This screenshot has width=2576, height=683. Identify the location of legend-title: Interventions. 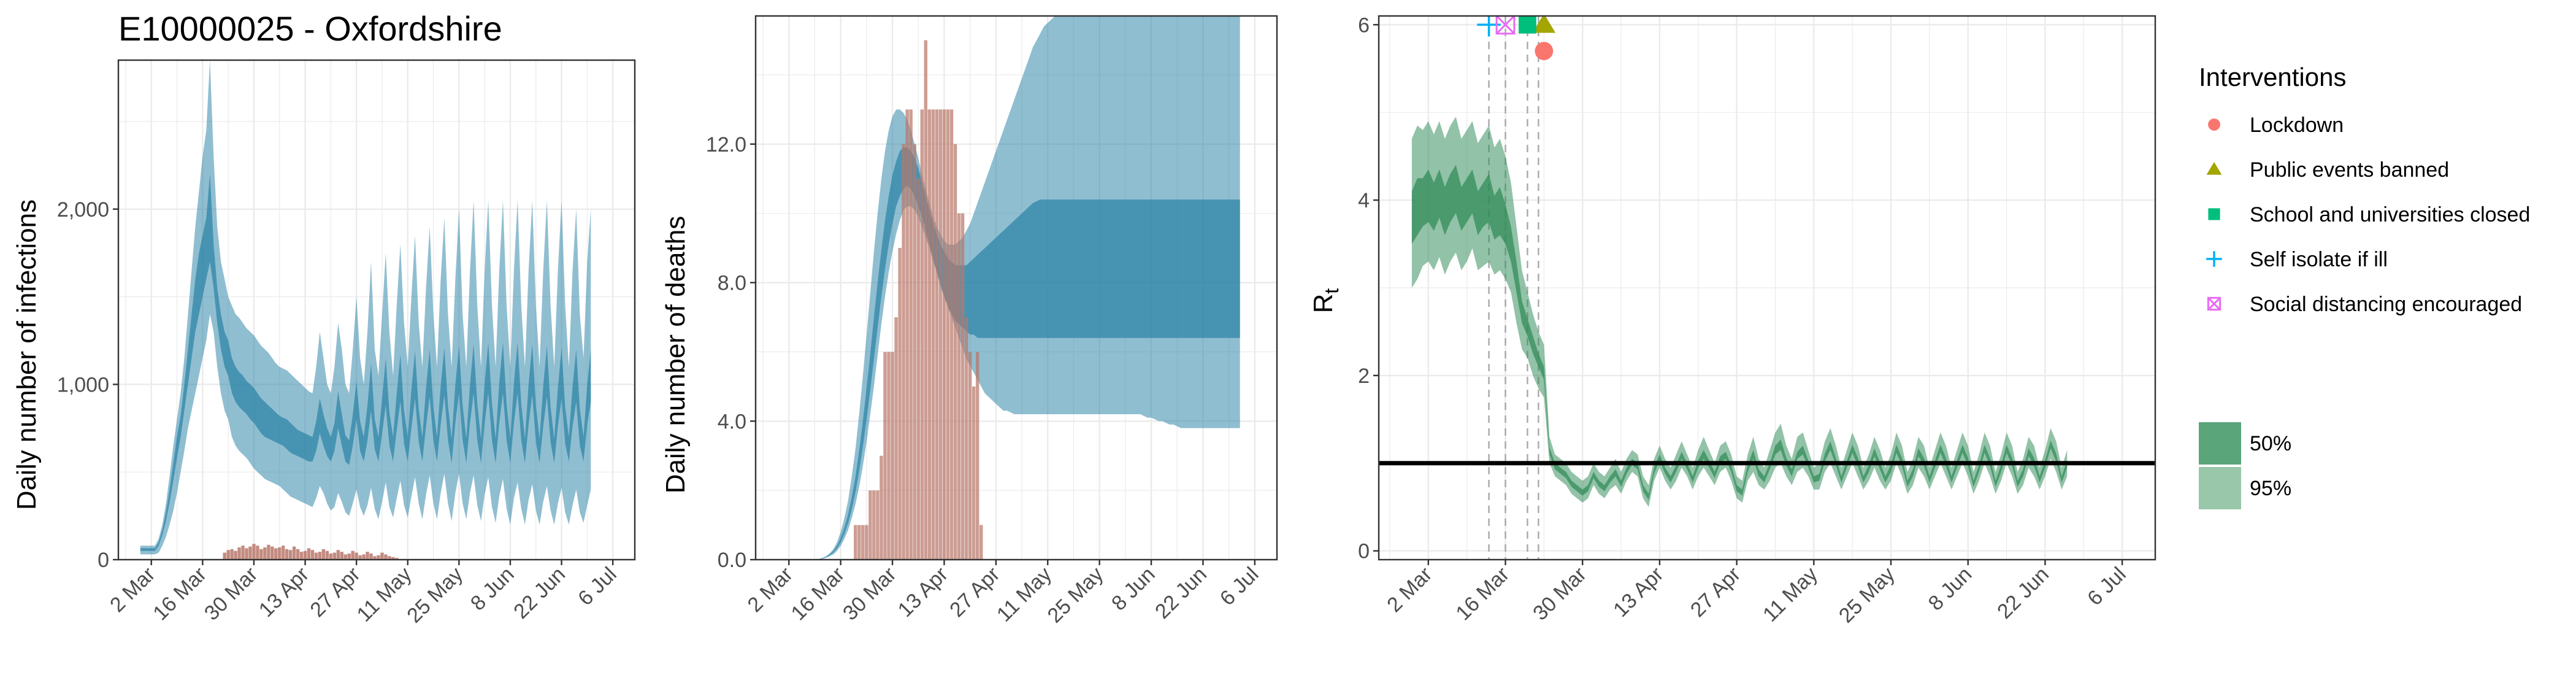
(2272, 77).